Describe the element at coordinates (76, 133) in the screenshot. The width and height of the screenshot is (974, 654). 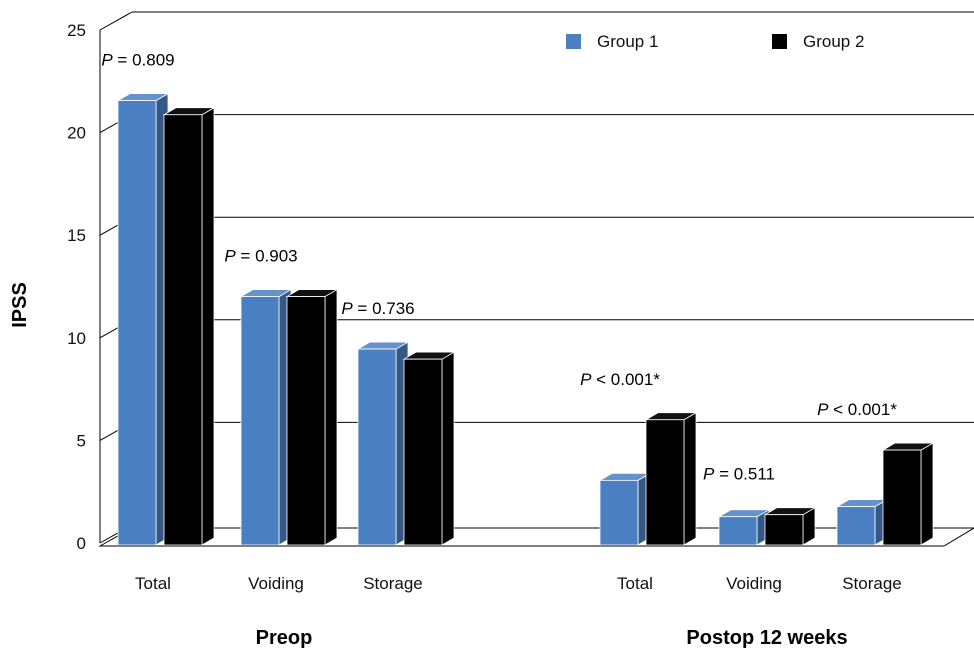
I see `y-tick-label: 20` at that location.